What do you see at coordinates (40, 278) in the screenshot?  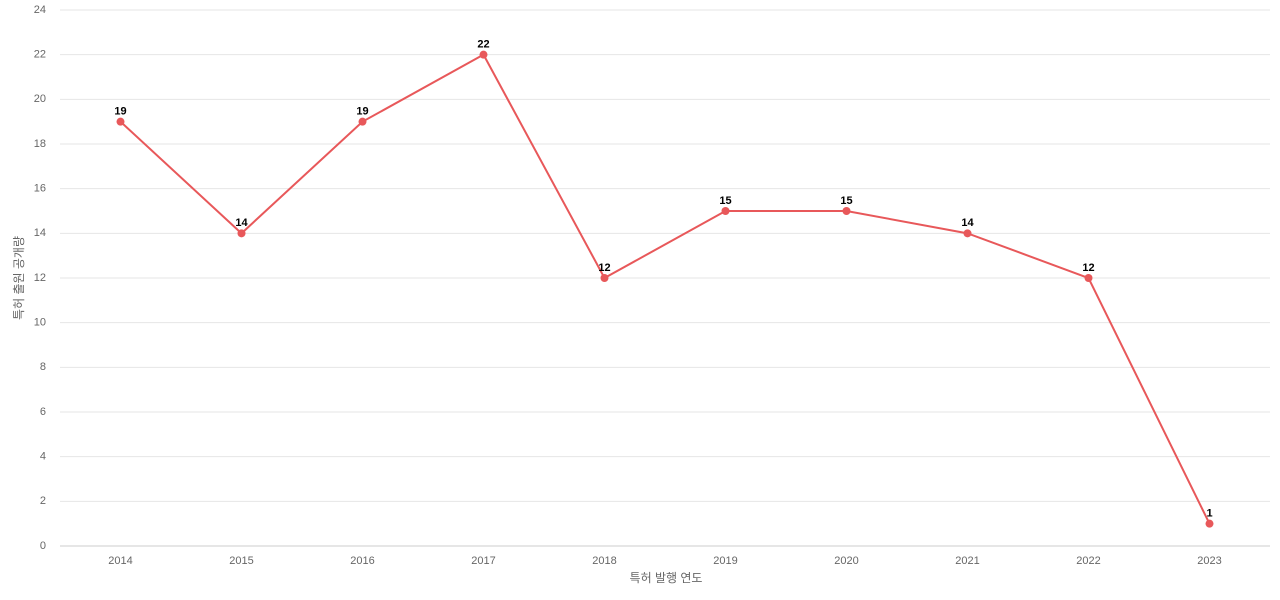 I see `y-tick-label: 12` at bounding box center [40, 278].